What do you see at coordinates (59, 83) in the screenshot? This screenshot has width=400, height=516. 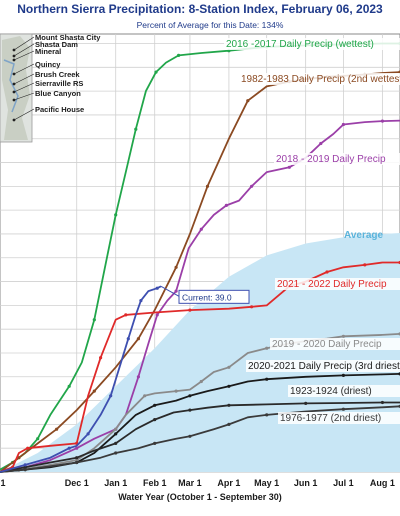 I see `station-label: Sierraville RS` at bounding box center [59, 83].